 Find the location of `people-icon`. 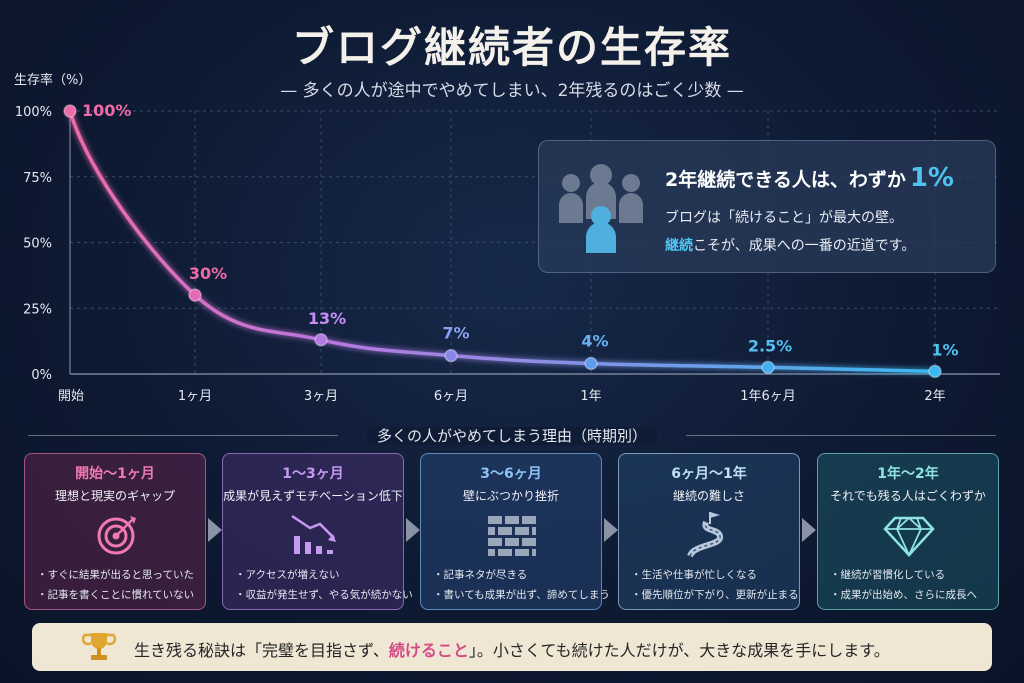

people-icon is located at coordinates (601, 208).